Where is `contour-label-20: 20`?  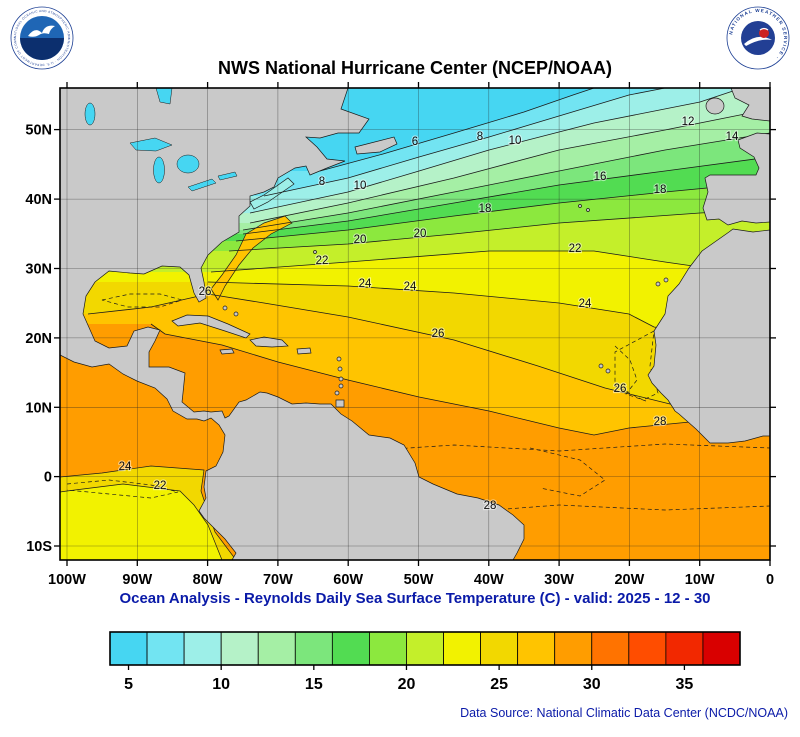
contour-label-20: 20 is located at coordinates (420, 234).